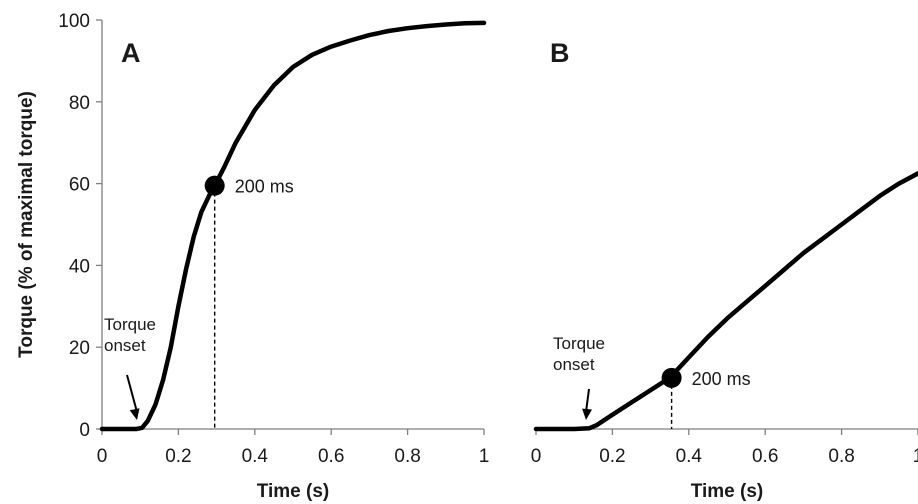 This screenshot has width=918, height=504. I want to click on y-tick-label: 100, so click(74, 21).